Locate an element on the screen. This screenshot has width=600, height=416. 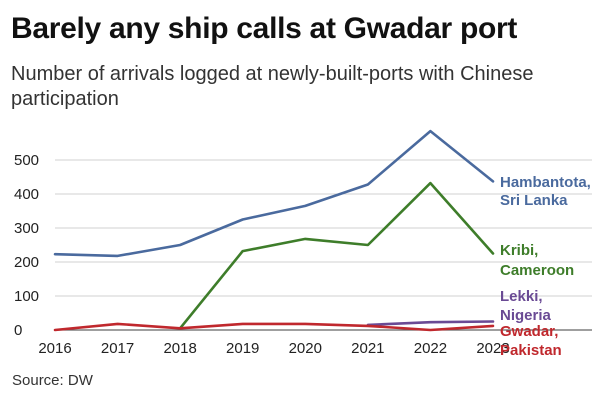
x-tick-label: 2023 is located at coordinates (492, 348).